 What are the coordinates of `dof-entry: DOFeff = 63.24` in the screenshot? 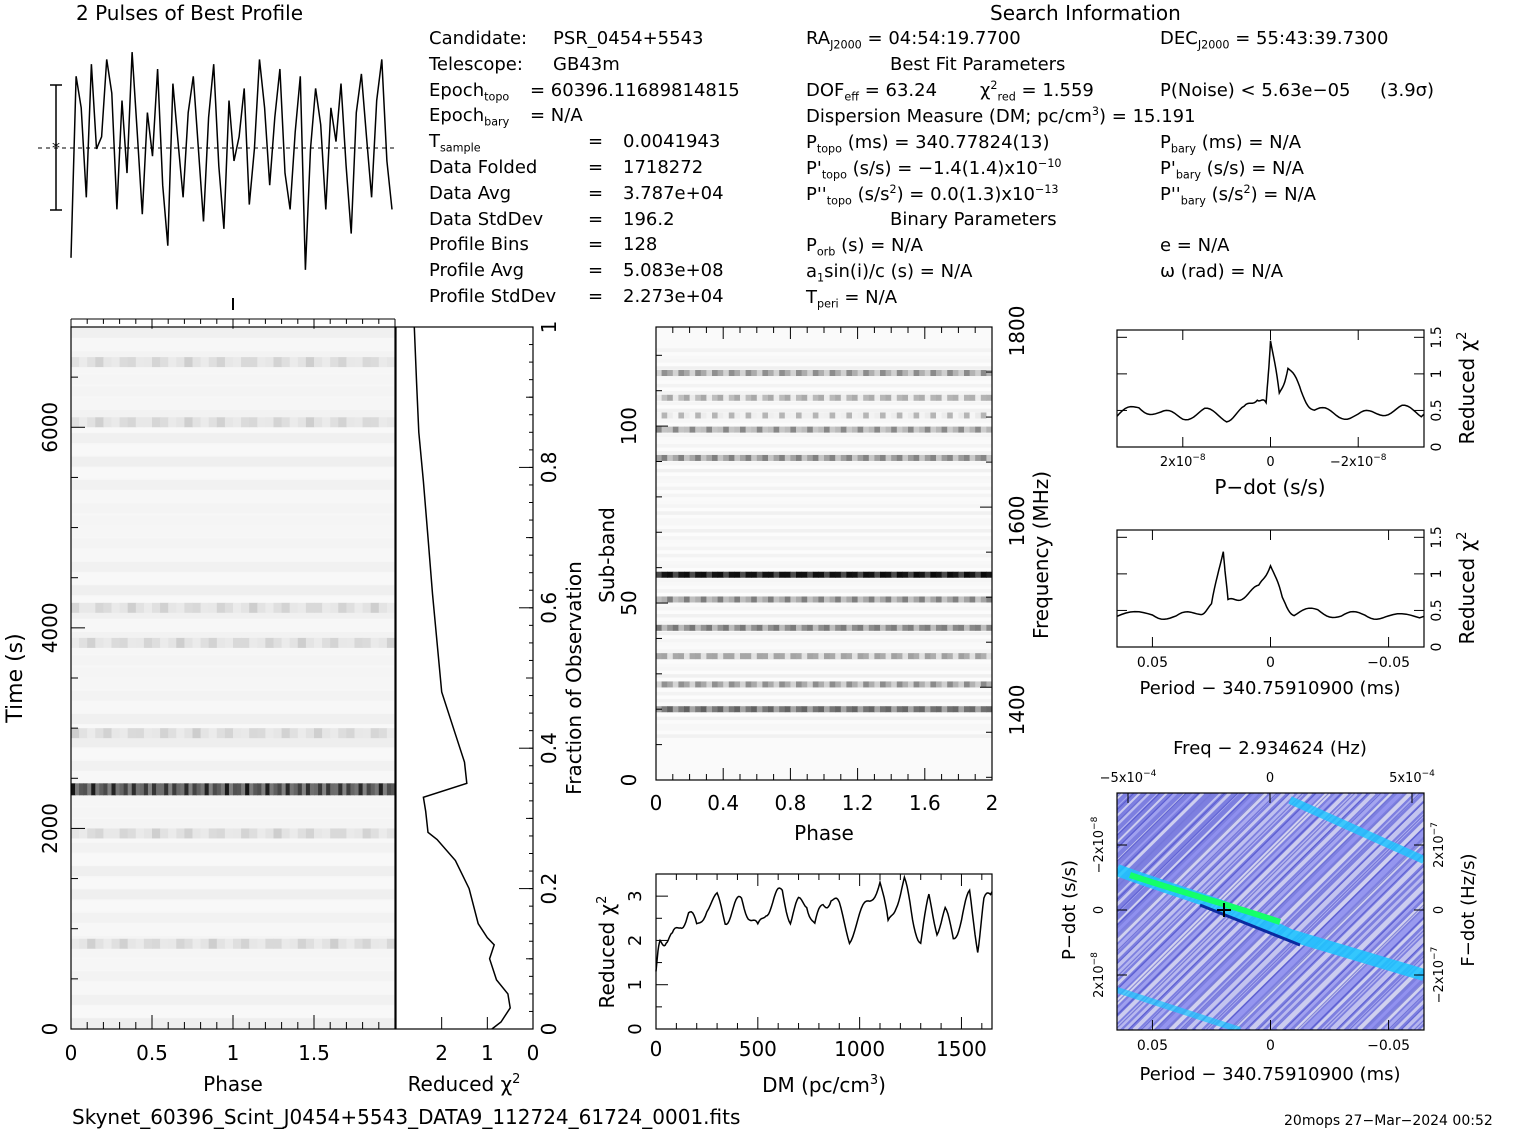 It's located at (872, 92).